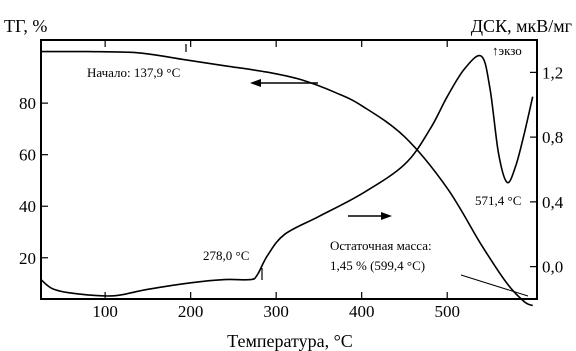  Describe the element at coordinates (552, 72) in the screenshot. I see `y-right-tick-label: 1,2` at that location.